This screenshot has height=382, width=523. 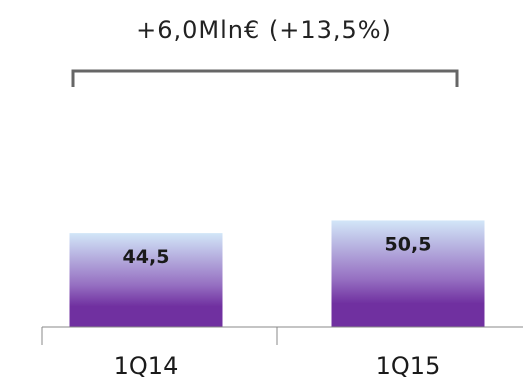 What do you see at coordinates (408, 244) in the screenshot?
I see `data-label-1q15: 50,5` at bounding box center [408, 244].